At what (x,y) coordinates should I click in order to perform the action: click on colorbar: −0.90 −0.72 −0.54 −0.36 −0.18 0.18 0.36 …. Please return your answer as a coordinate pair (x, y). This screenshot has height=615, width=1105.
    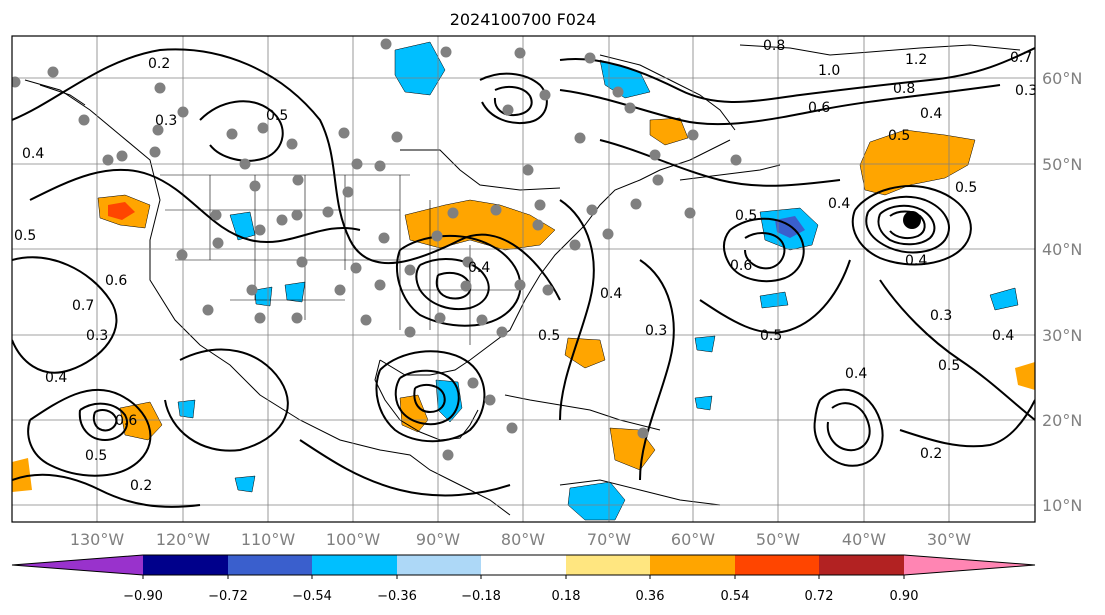
    Looking at the image, I should click on (523, 579).